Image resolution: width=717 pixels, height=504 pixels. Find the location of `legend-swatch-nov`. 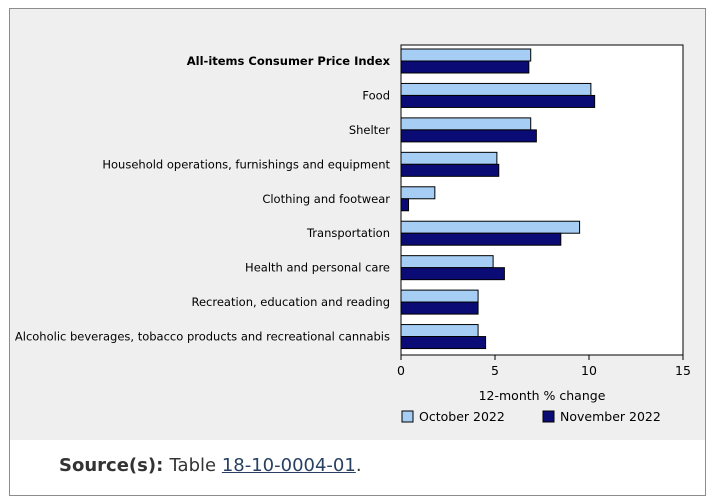

legend-swatch-nov is located at coordinates (548, 416).